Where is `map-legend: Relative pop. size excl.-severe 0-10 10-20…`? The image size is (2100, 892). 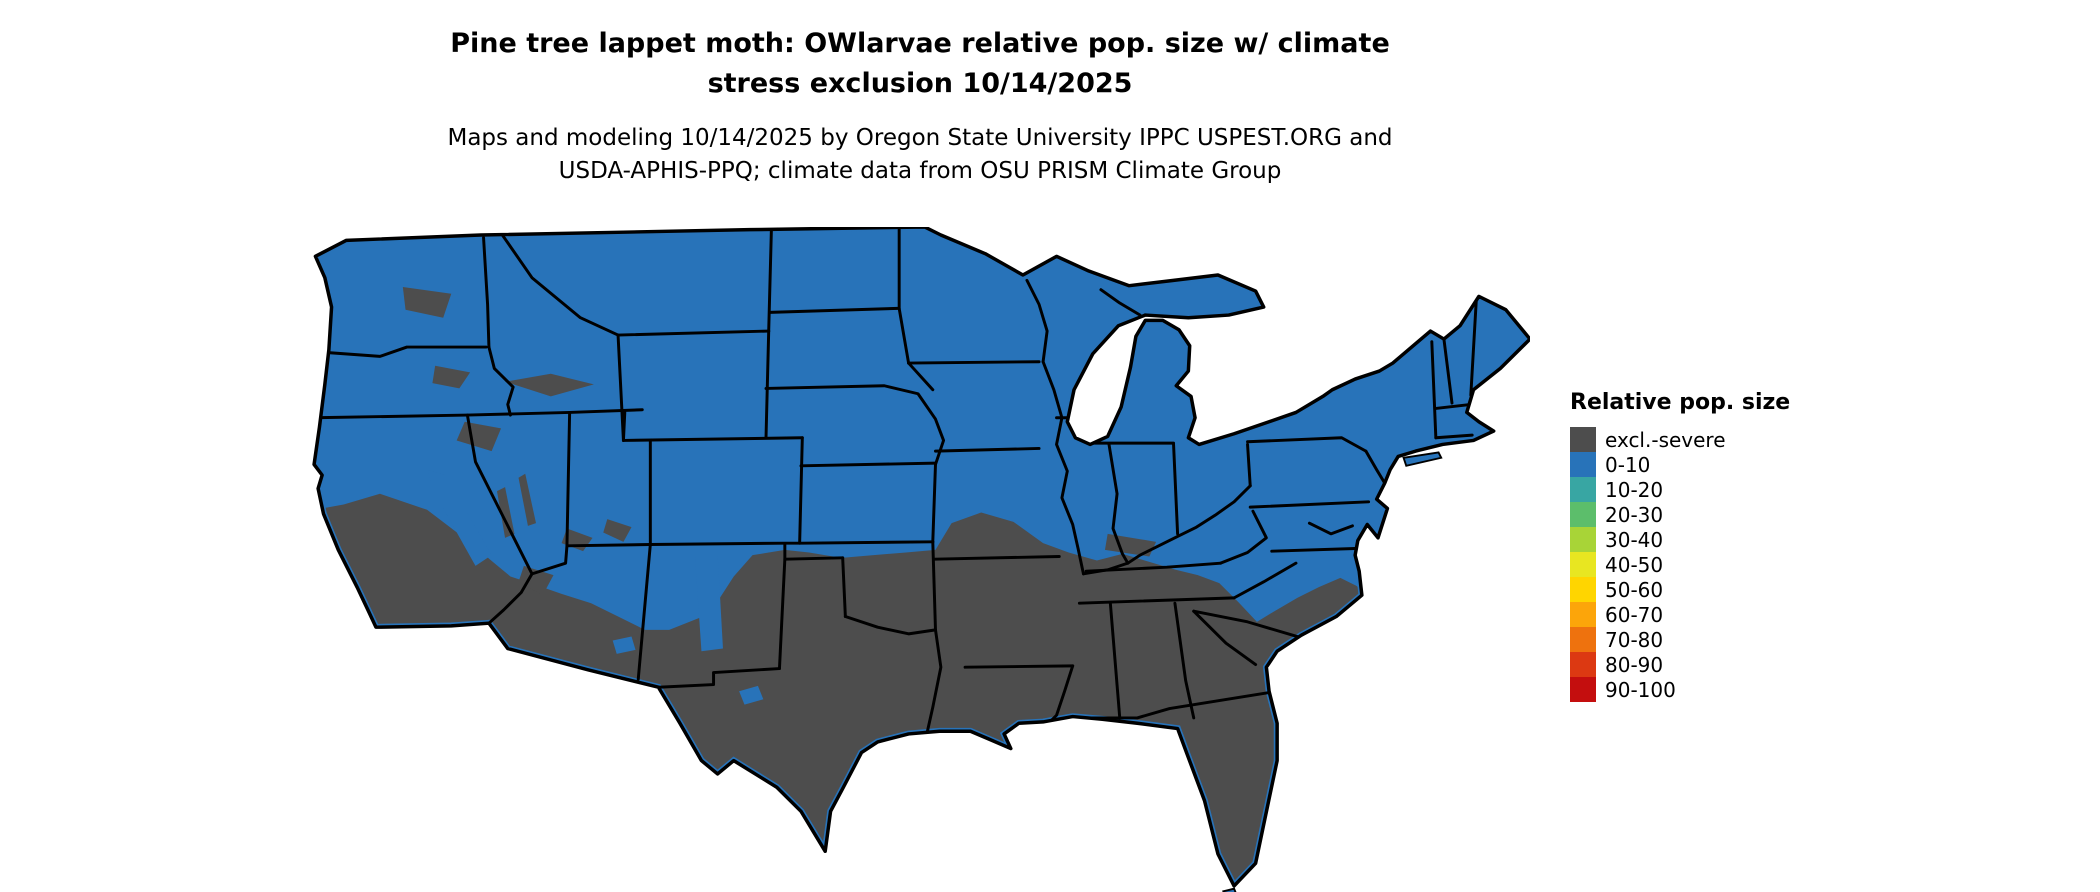 map-legend: Relative pop. size excl.-severe 0-10 10-20… is located at coordinates (1700, 546).